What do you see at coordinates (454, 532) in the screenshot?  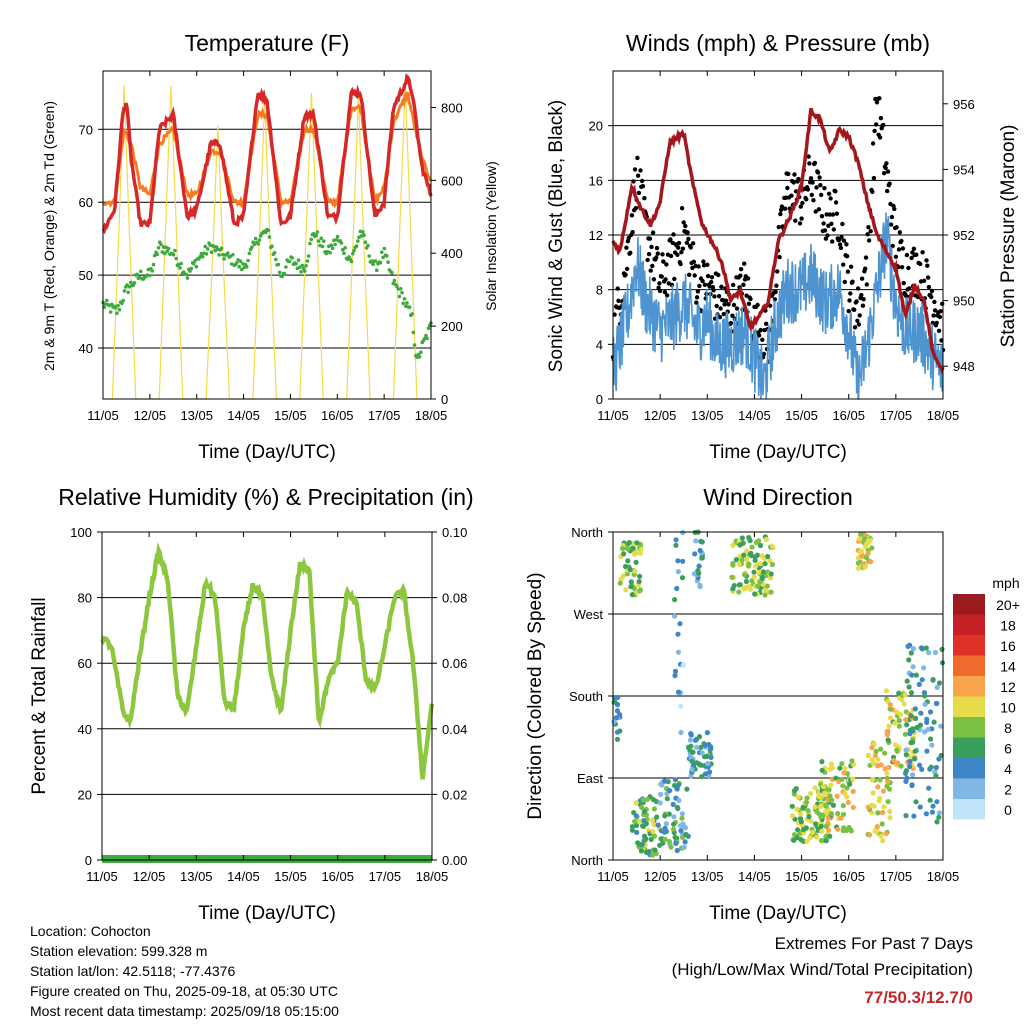 I see `y-tick-label-right: 0.10` at bounding box center [454, 532].